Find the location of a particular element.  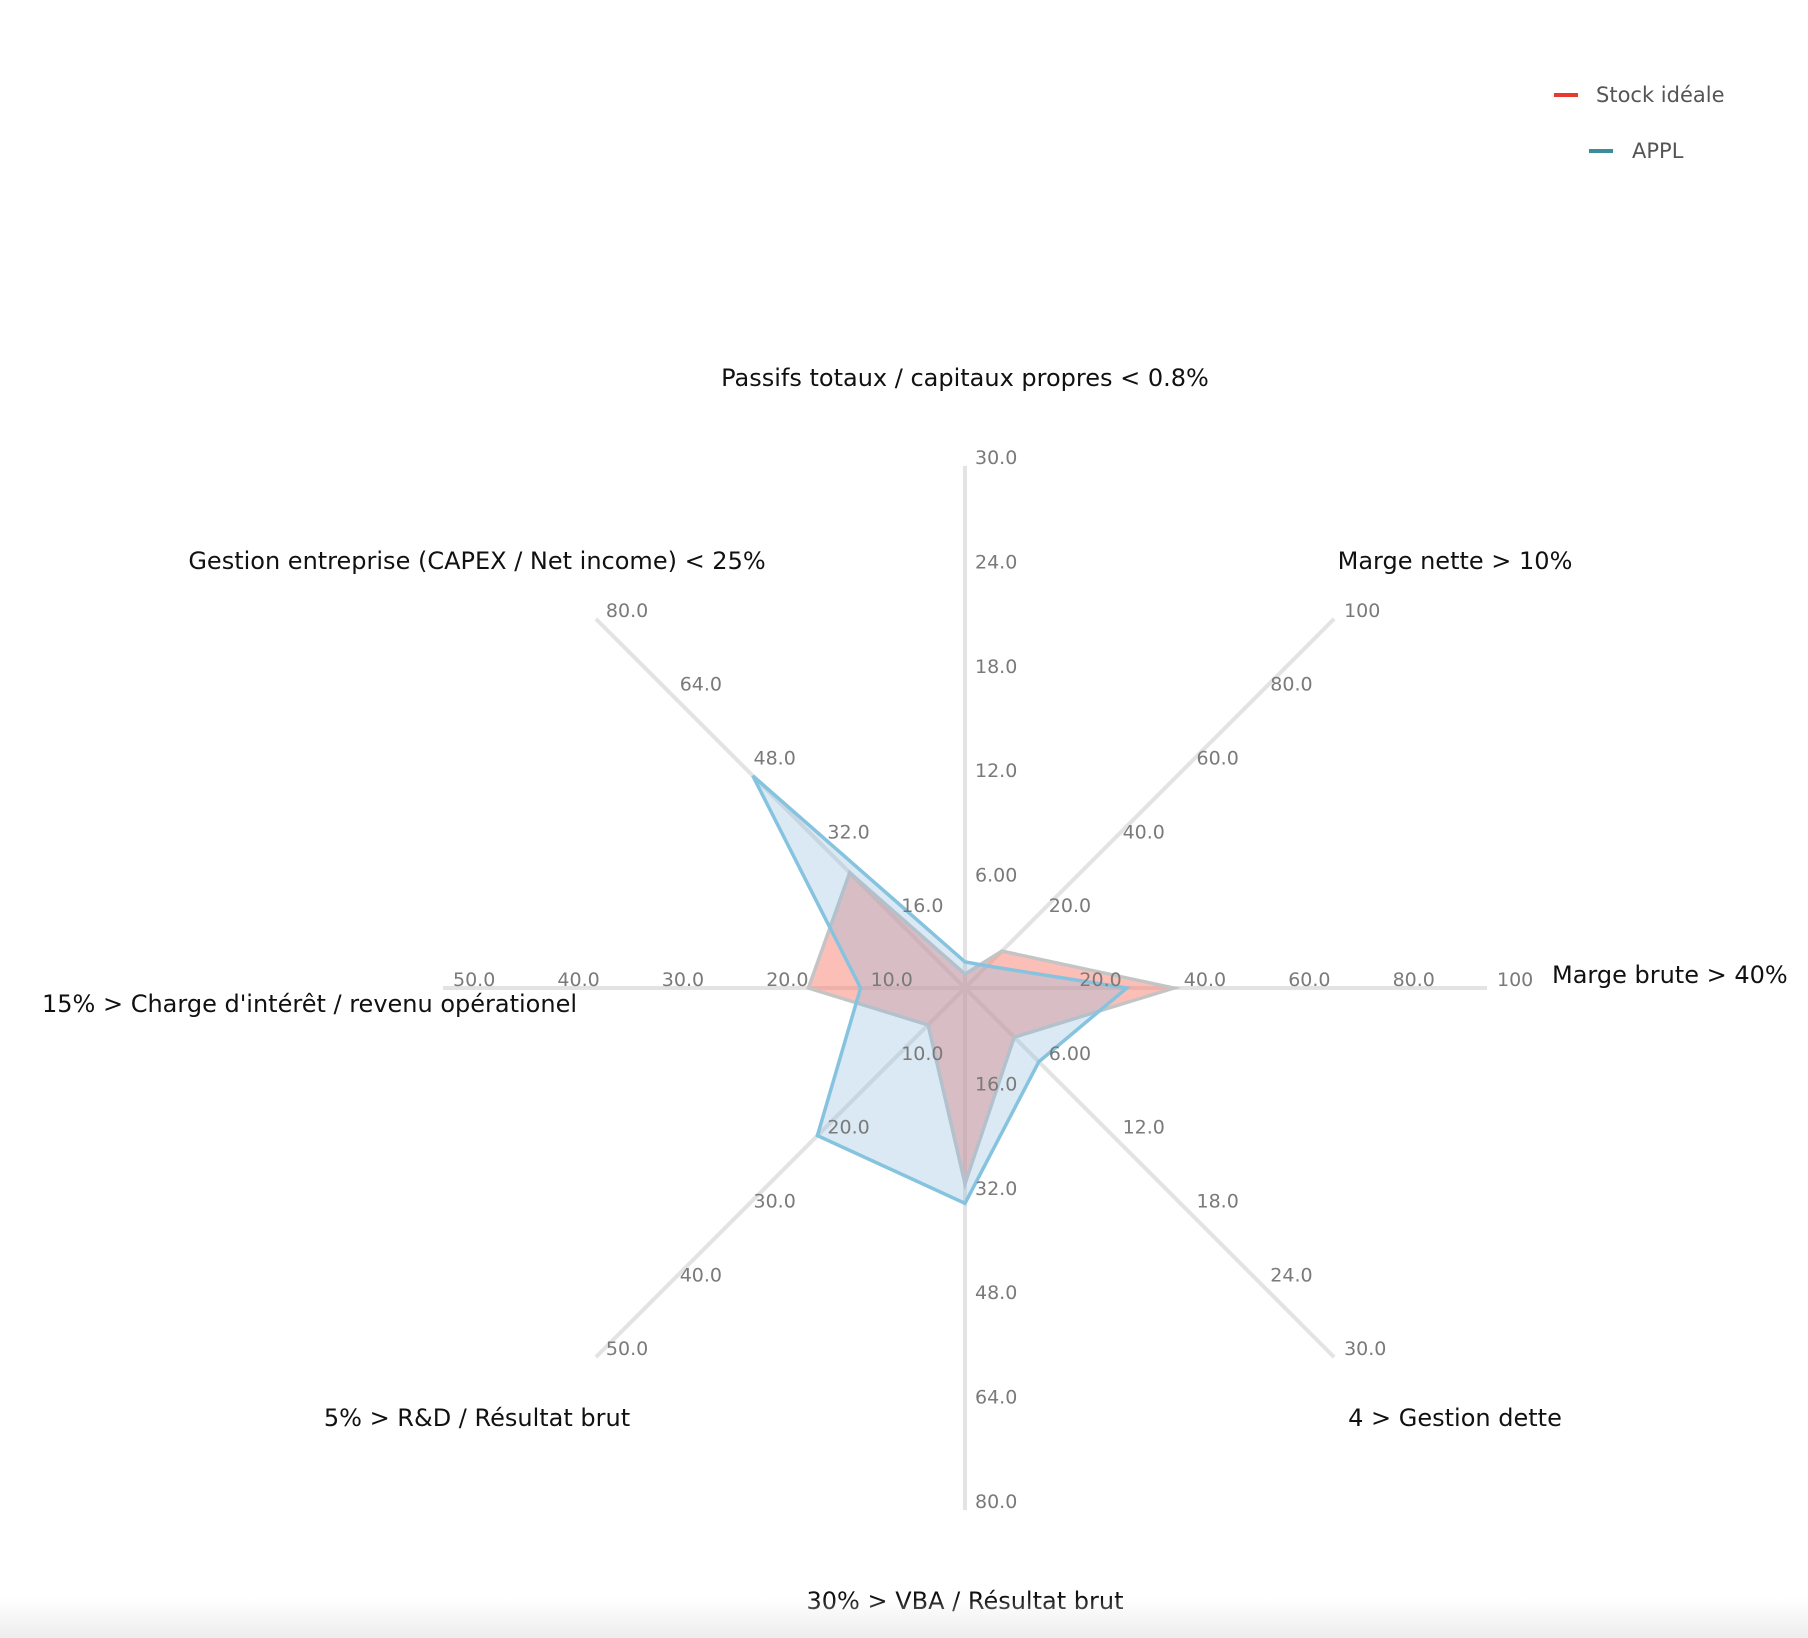

tick-label-axis7-1: 10.0 is located at coordinates (892, 980).